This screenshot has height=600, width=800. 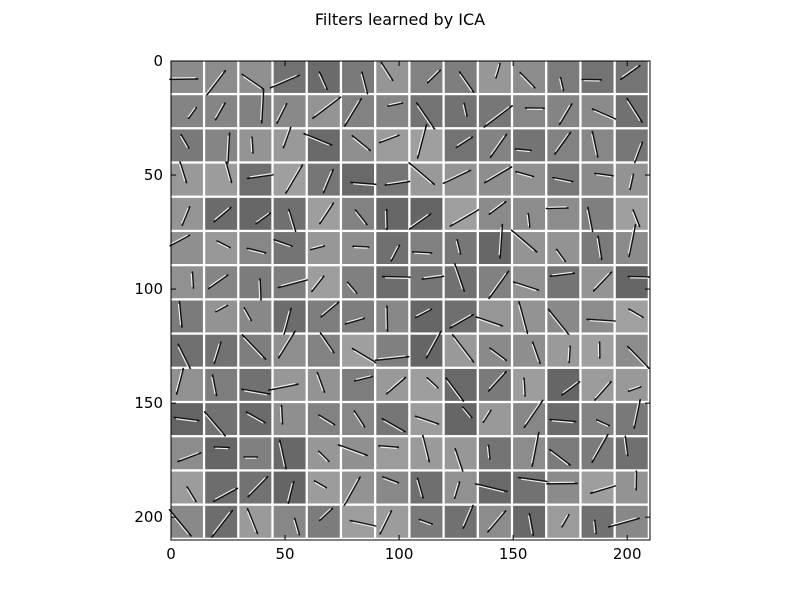 What do you see at coordinates (285, 554) in the screenshot?
I see `x-tick-label: 50` at bounding box center [285, 554].